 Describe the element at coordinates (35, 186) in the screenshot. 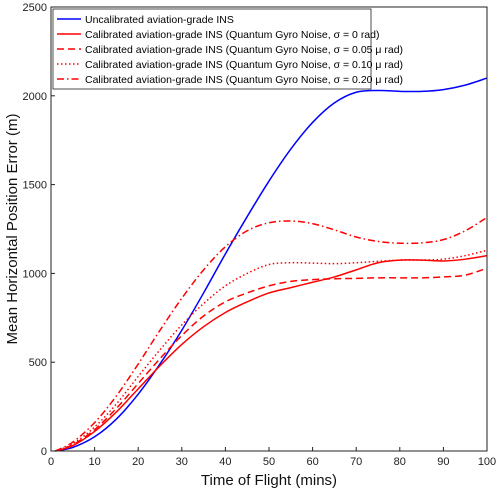

I see `y-tick-label: 1500` at that location.